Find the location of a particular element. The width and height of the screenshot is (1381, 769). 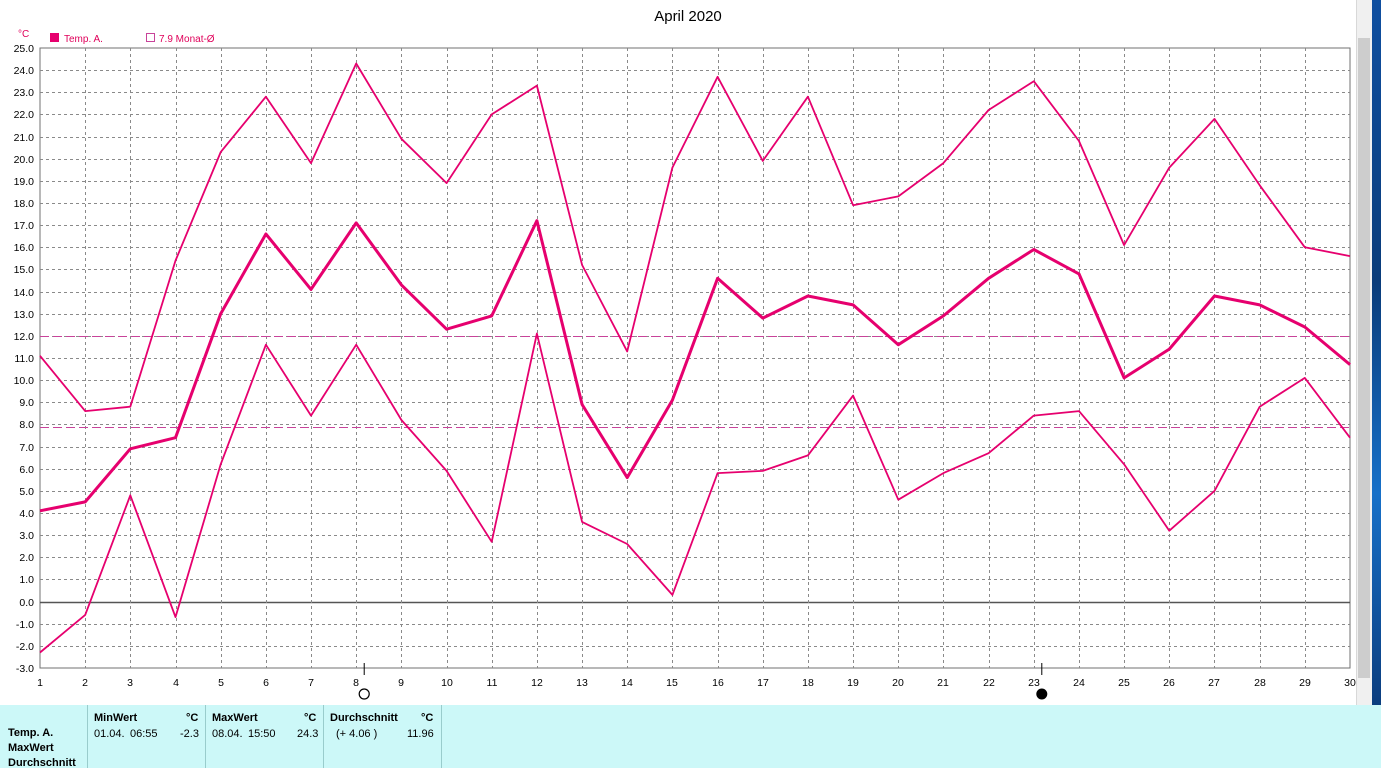

moon-markers is located at coordinates (703, 681).